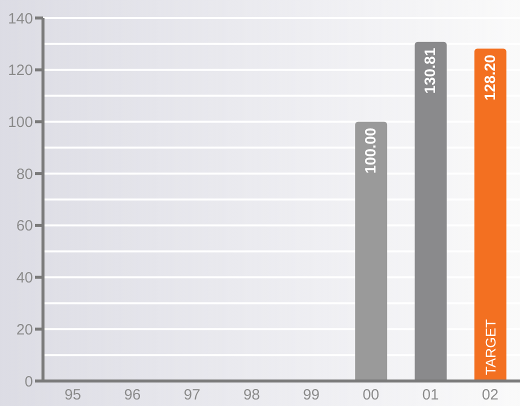 The width and height of the screenshot is (520, 406). I want to click on y-tick-label: 0, so click(28, 381).